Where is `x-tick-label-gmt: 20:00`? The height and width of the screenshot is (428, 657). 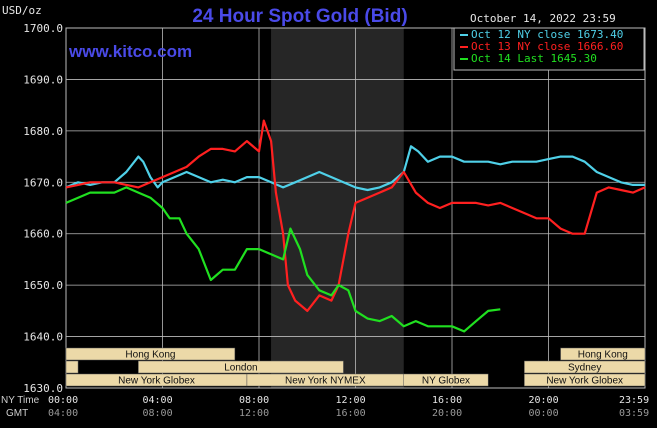
x-tick-label-gmt: 20:00 is located at coordinates (447, 413).